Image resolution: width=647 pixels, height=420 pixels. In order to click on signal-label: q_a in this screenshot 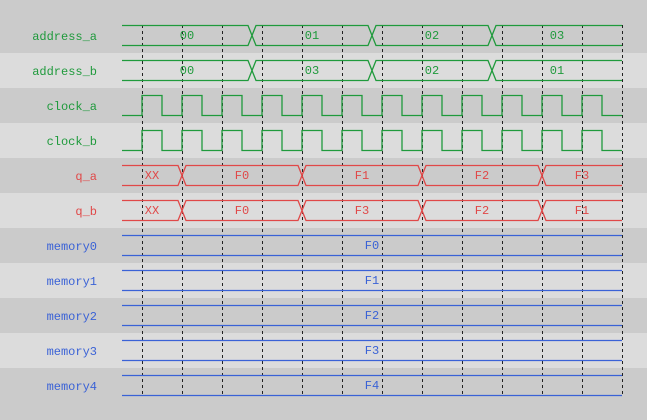, I will do `click(86, 177)`.